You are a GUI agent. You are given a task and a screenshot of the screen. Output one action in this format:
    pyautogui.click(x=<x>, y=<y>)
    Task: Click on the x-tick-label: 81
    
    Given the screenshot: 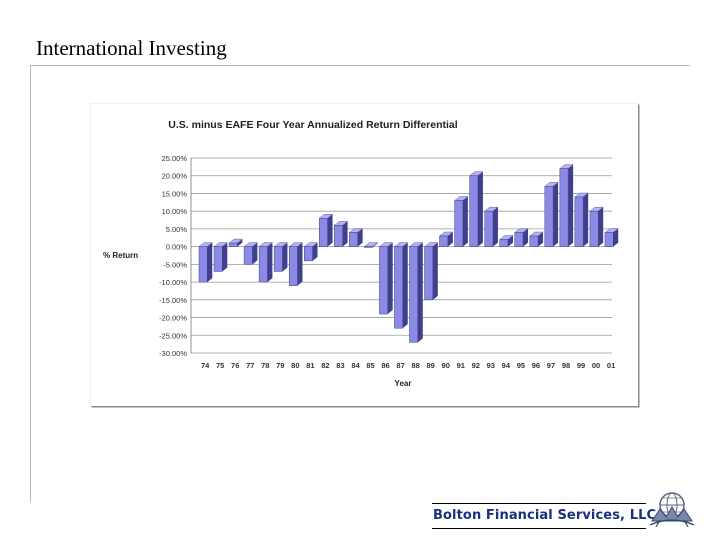 What is the action you would take?
    pyautogui.click(x=310, y=365)
    